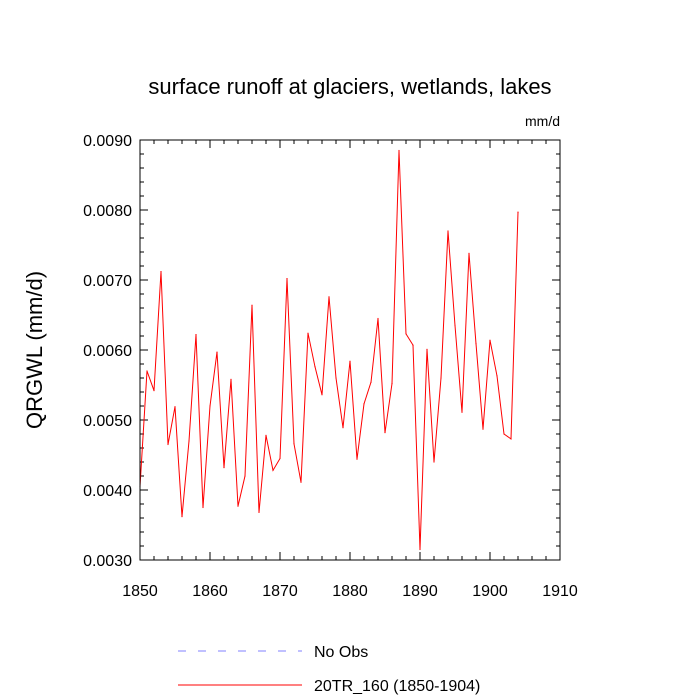 This screenshot has width=700, height=700. I want to click on legend-label-no-obs: No Obs, so click(341, 652).